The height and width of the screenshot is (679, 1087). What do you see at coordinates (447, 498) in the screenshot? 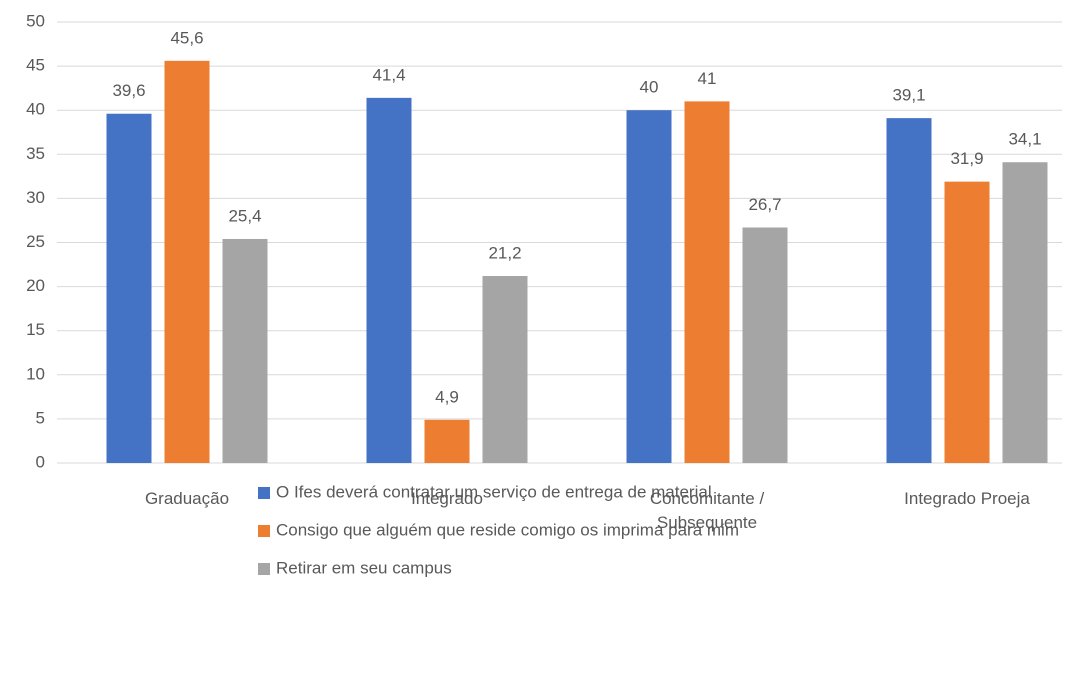
I see `x-tick-label: Integrado` at bounding box center [447, 498].